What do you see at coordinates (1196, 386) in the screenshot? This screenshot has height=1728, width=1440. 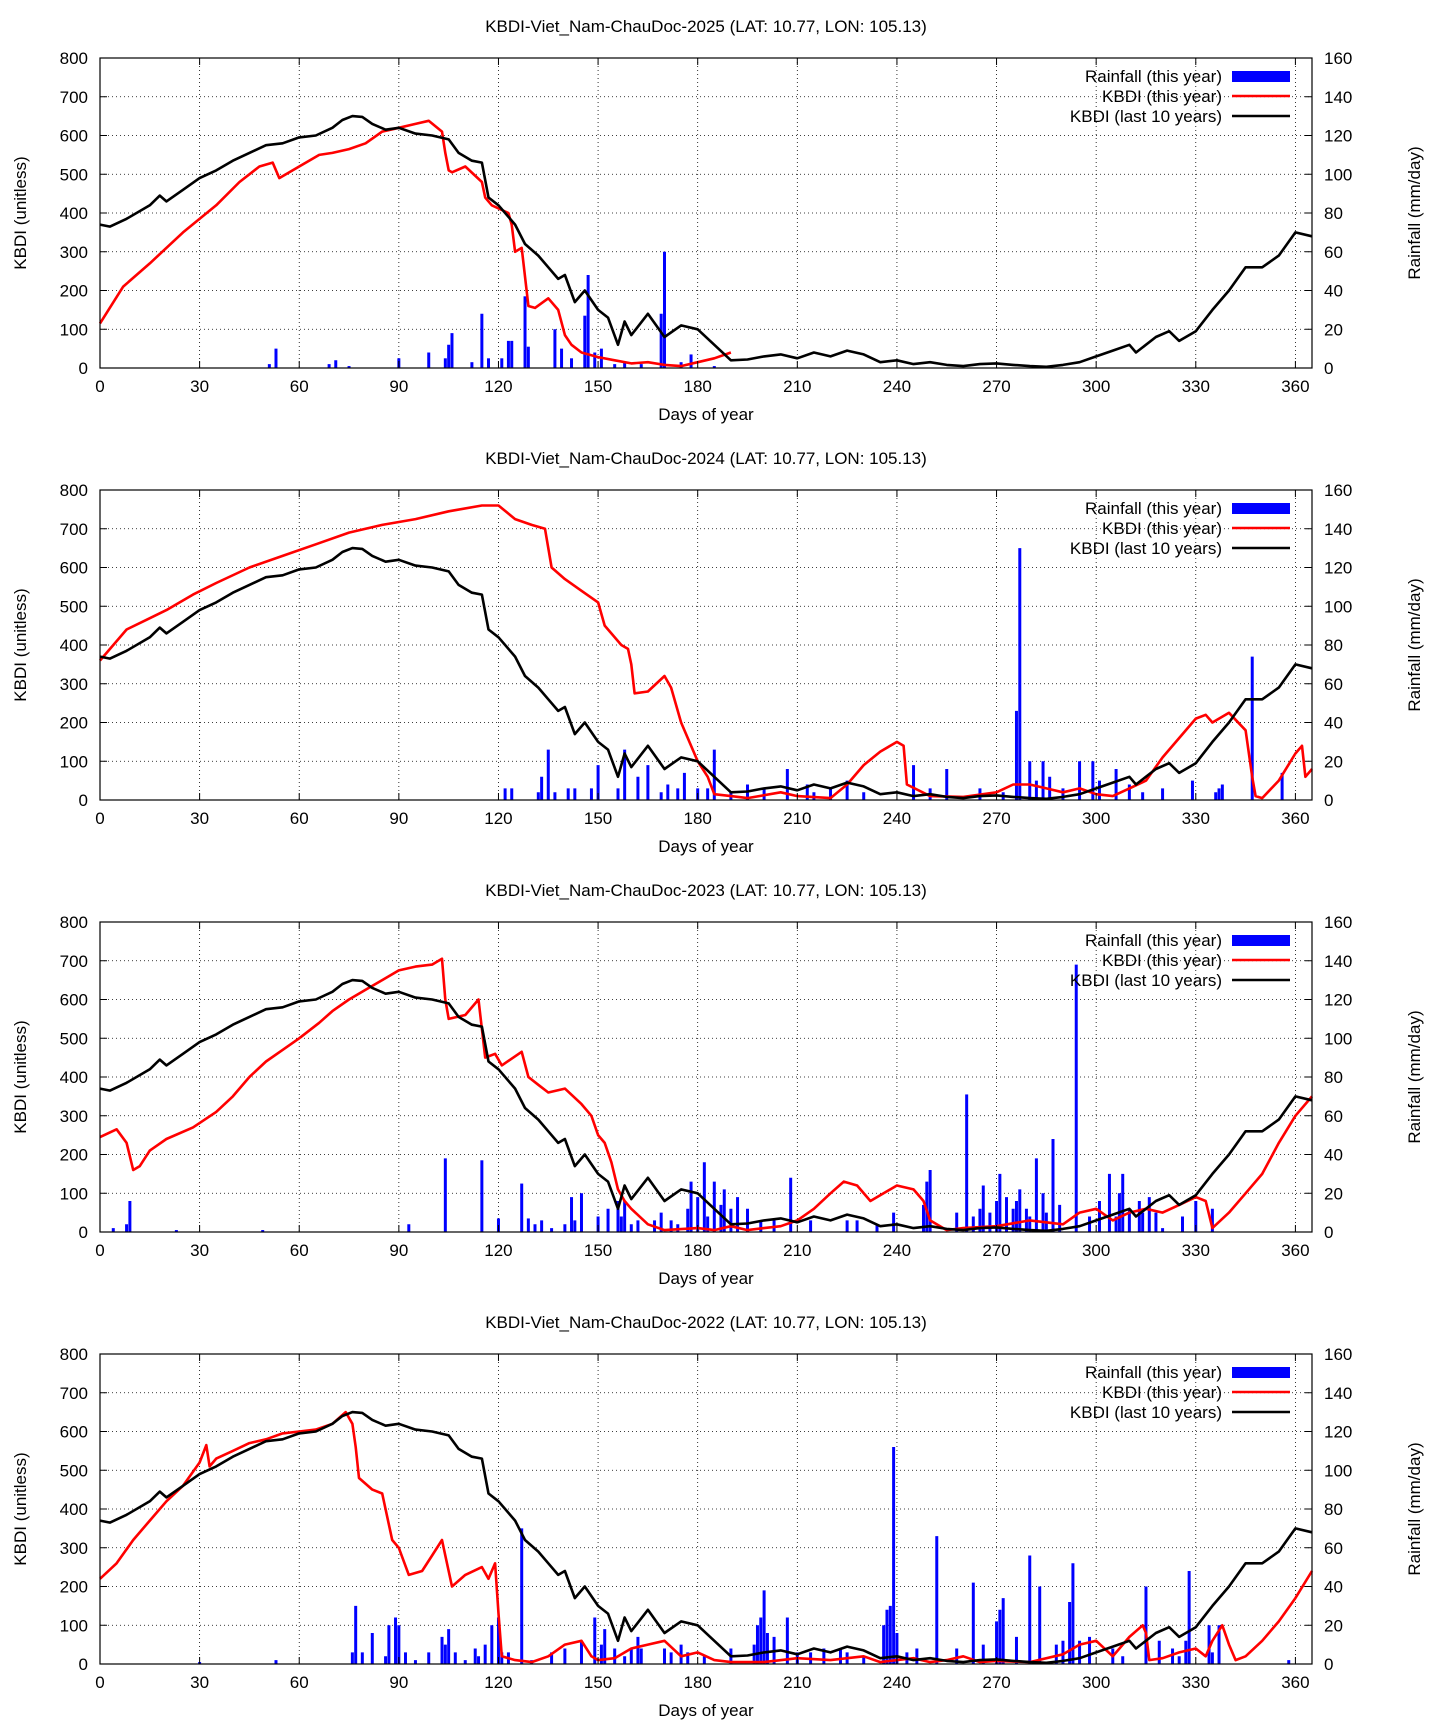 I see `x-tick-label: 330` at bounding box center [1196, 386].